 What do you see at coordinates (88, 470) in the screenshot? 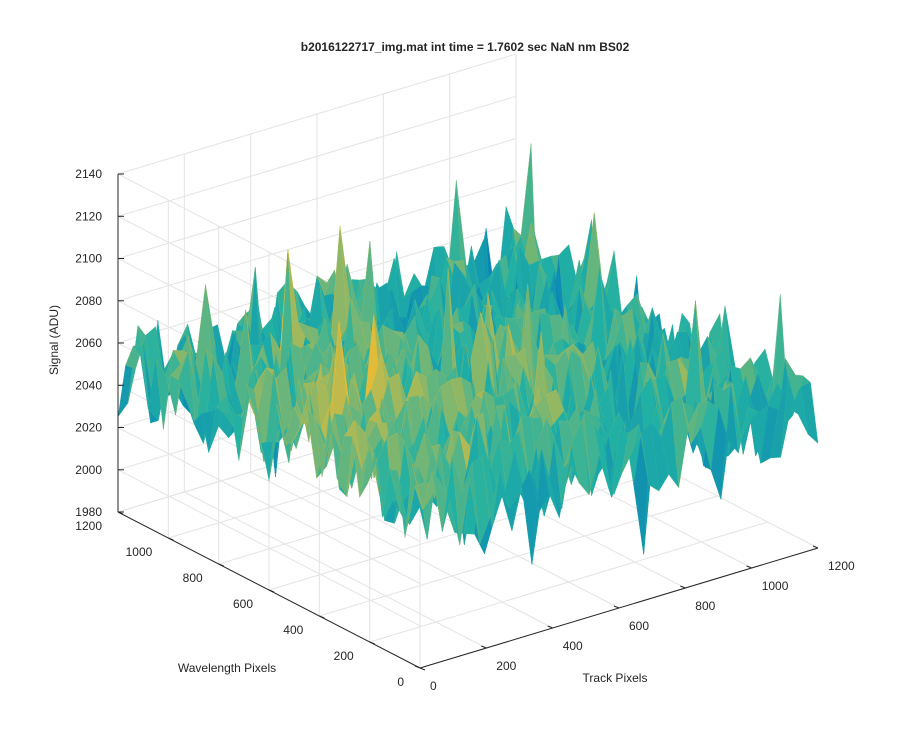
I see `z-tick-label: 2000` at bounding box center [88, 470].